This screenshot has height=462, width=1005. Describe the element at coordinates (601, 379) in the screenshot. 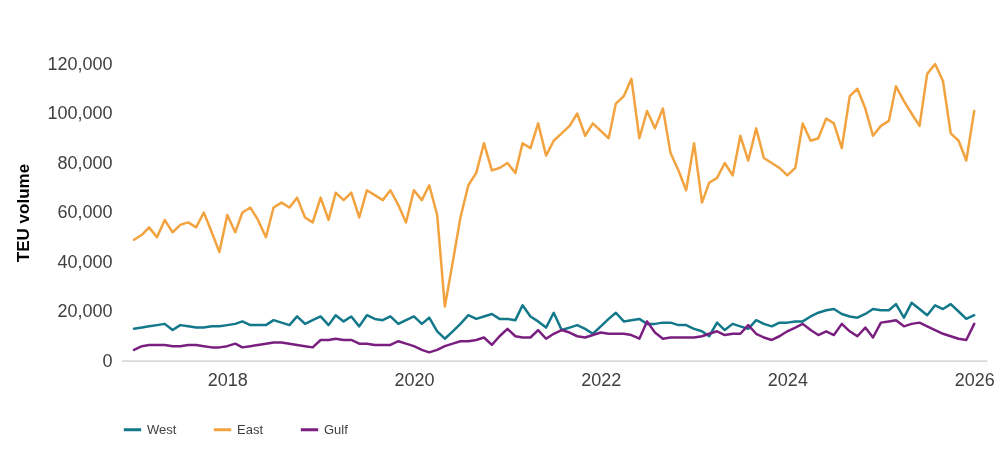

I see `x-tick-label: 2022` at that location.